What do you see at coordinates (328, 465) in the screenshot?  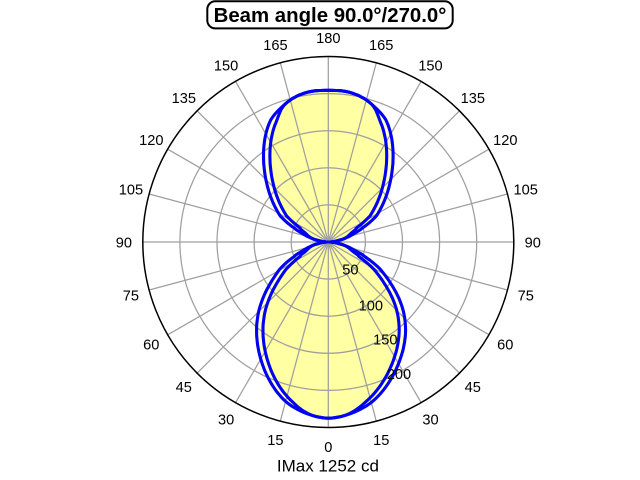 I see `svg-text: IMax 1252 cd` at bounding box center [328, 465].